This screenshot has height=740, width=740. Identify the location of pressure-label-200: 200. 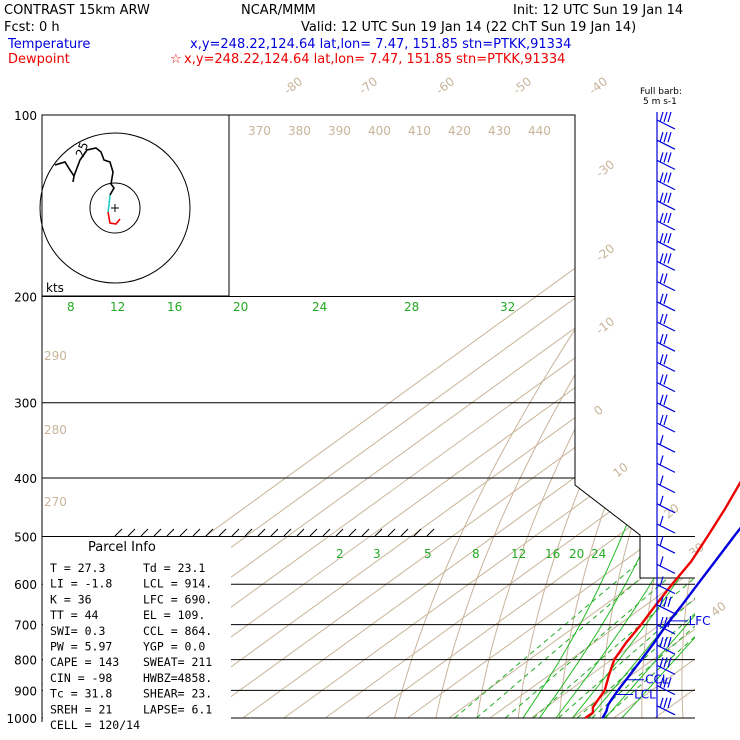
(25, 298).